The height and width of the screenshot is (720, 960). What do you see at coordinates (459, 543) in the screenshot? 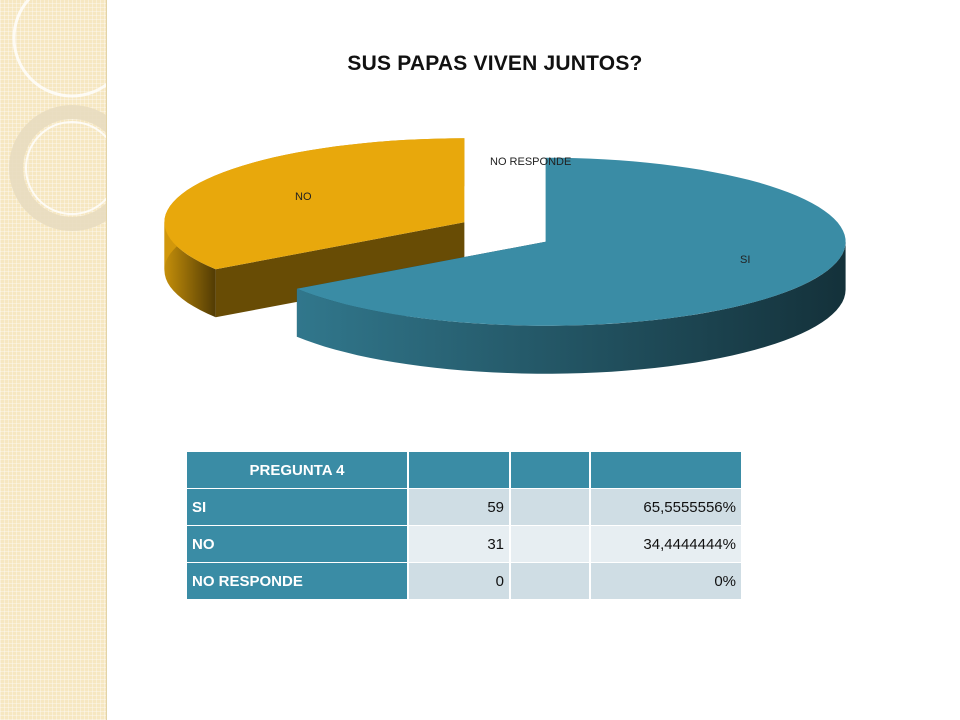
I see `row-count-no: 31` at bounding box center [459, 543].